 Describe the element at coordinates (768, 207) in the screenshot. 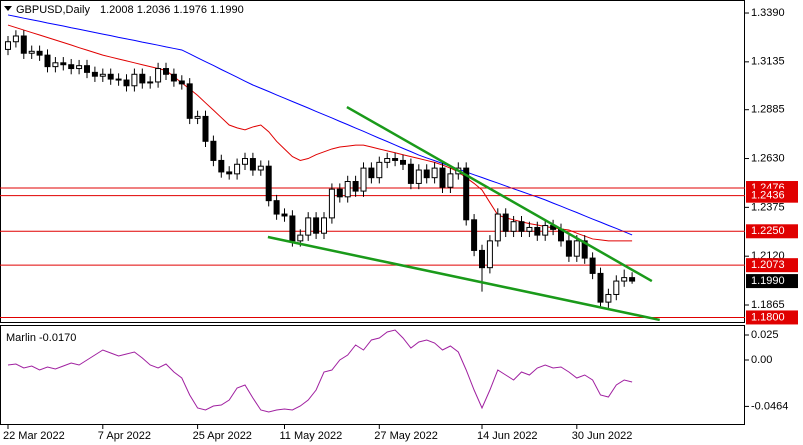

I see `y-tick-label: 1.2375` at that location.